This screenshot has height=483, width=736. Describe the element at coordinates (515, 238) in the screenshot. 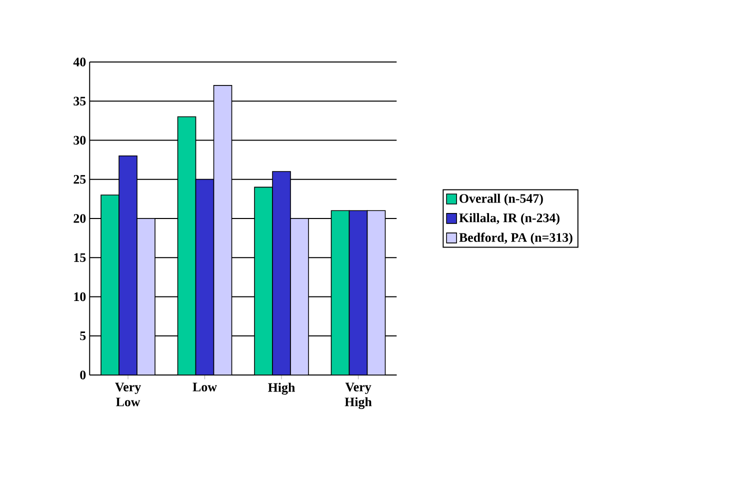

I see `legend-label: Bedford, PA (n=313)` at that location.